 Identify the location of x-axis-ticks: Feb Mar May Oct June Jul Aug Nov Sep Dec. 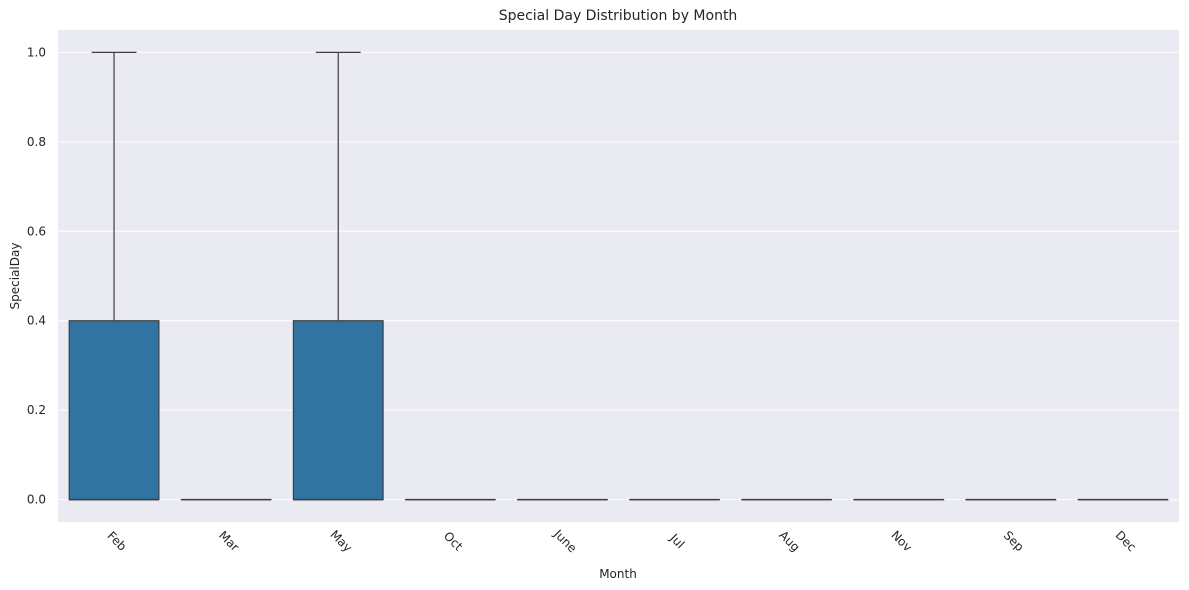
(621, 540).